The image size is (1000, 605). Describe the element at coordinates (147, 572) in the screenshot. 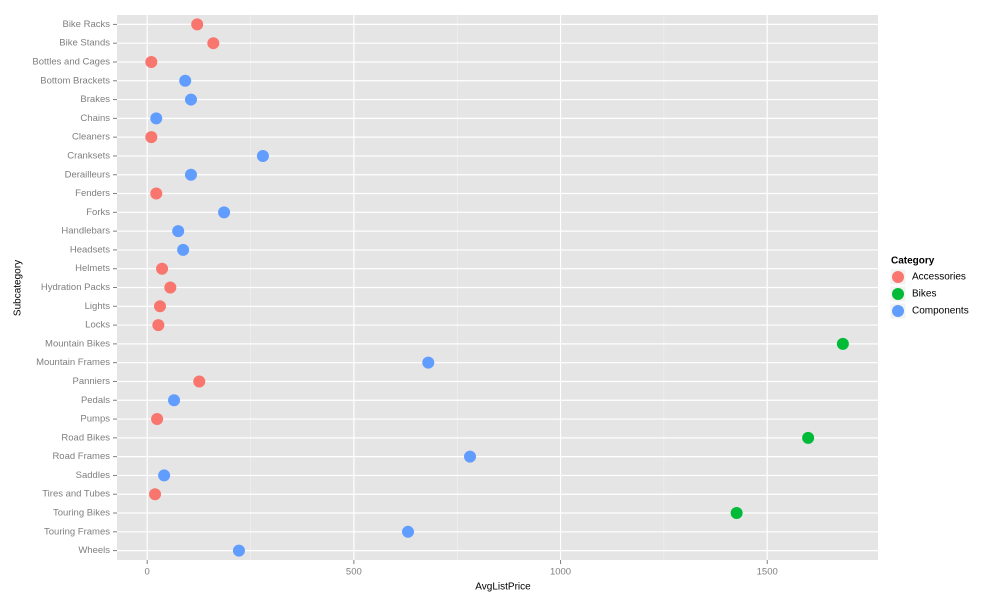

I see `x-tick-label: 0` at that location.